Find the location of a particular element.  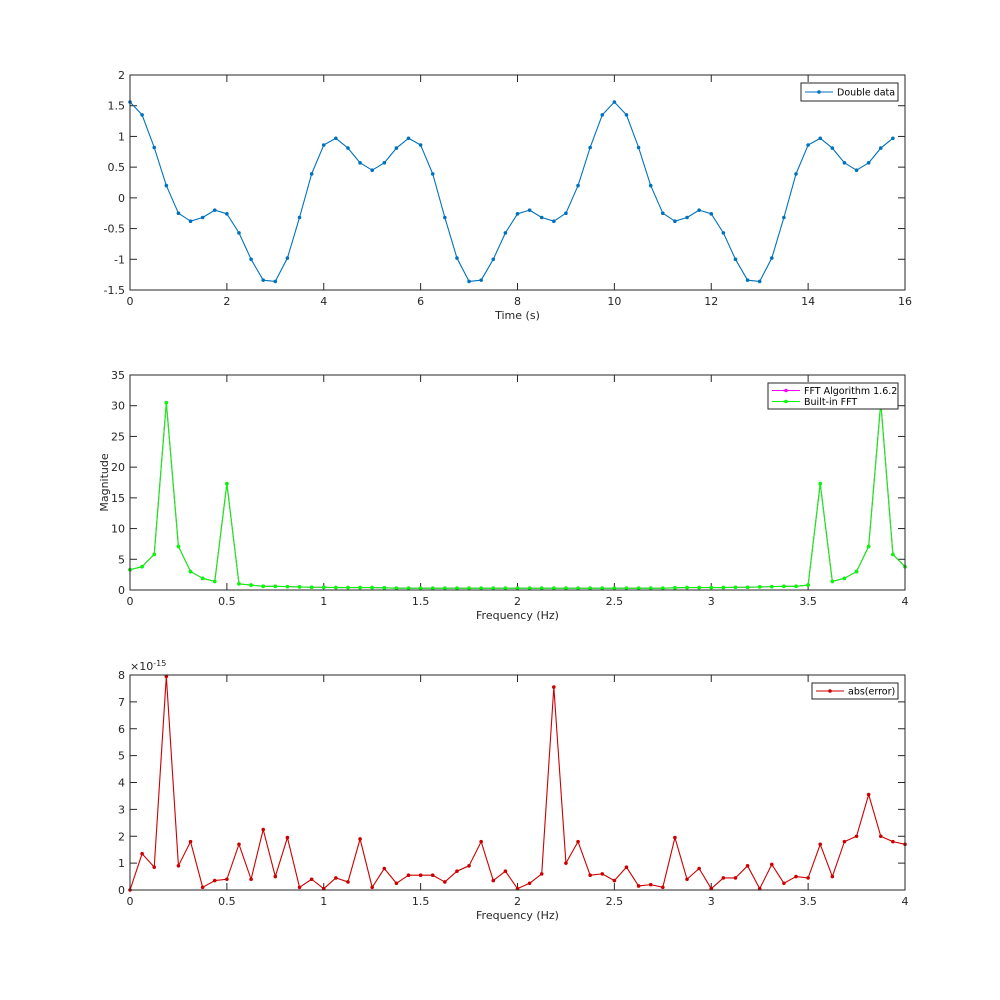

legend-box is located at coordinates (849, 92).